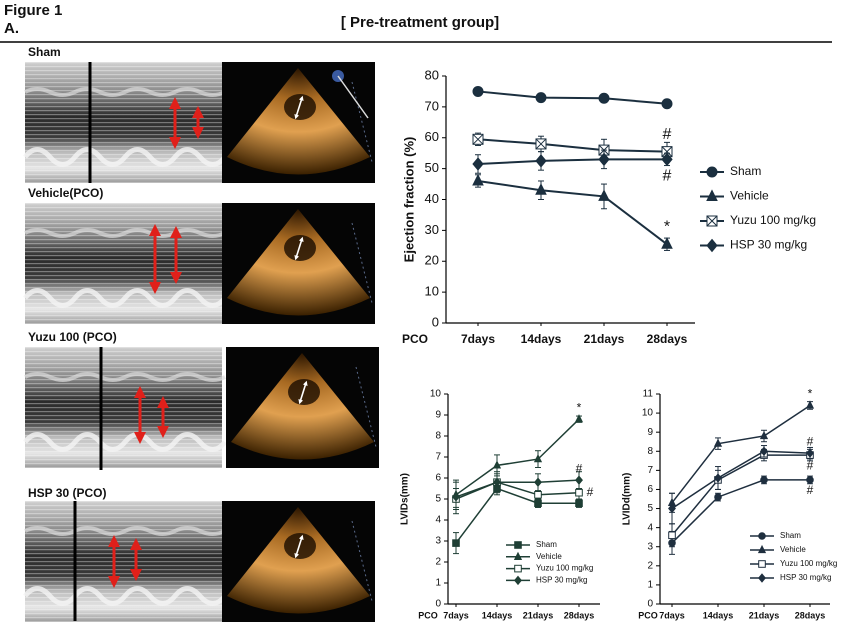  Describe the element at coordinates (648, 394) in the screenshot. I see `y-tick-label: 11` at that location.